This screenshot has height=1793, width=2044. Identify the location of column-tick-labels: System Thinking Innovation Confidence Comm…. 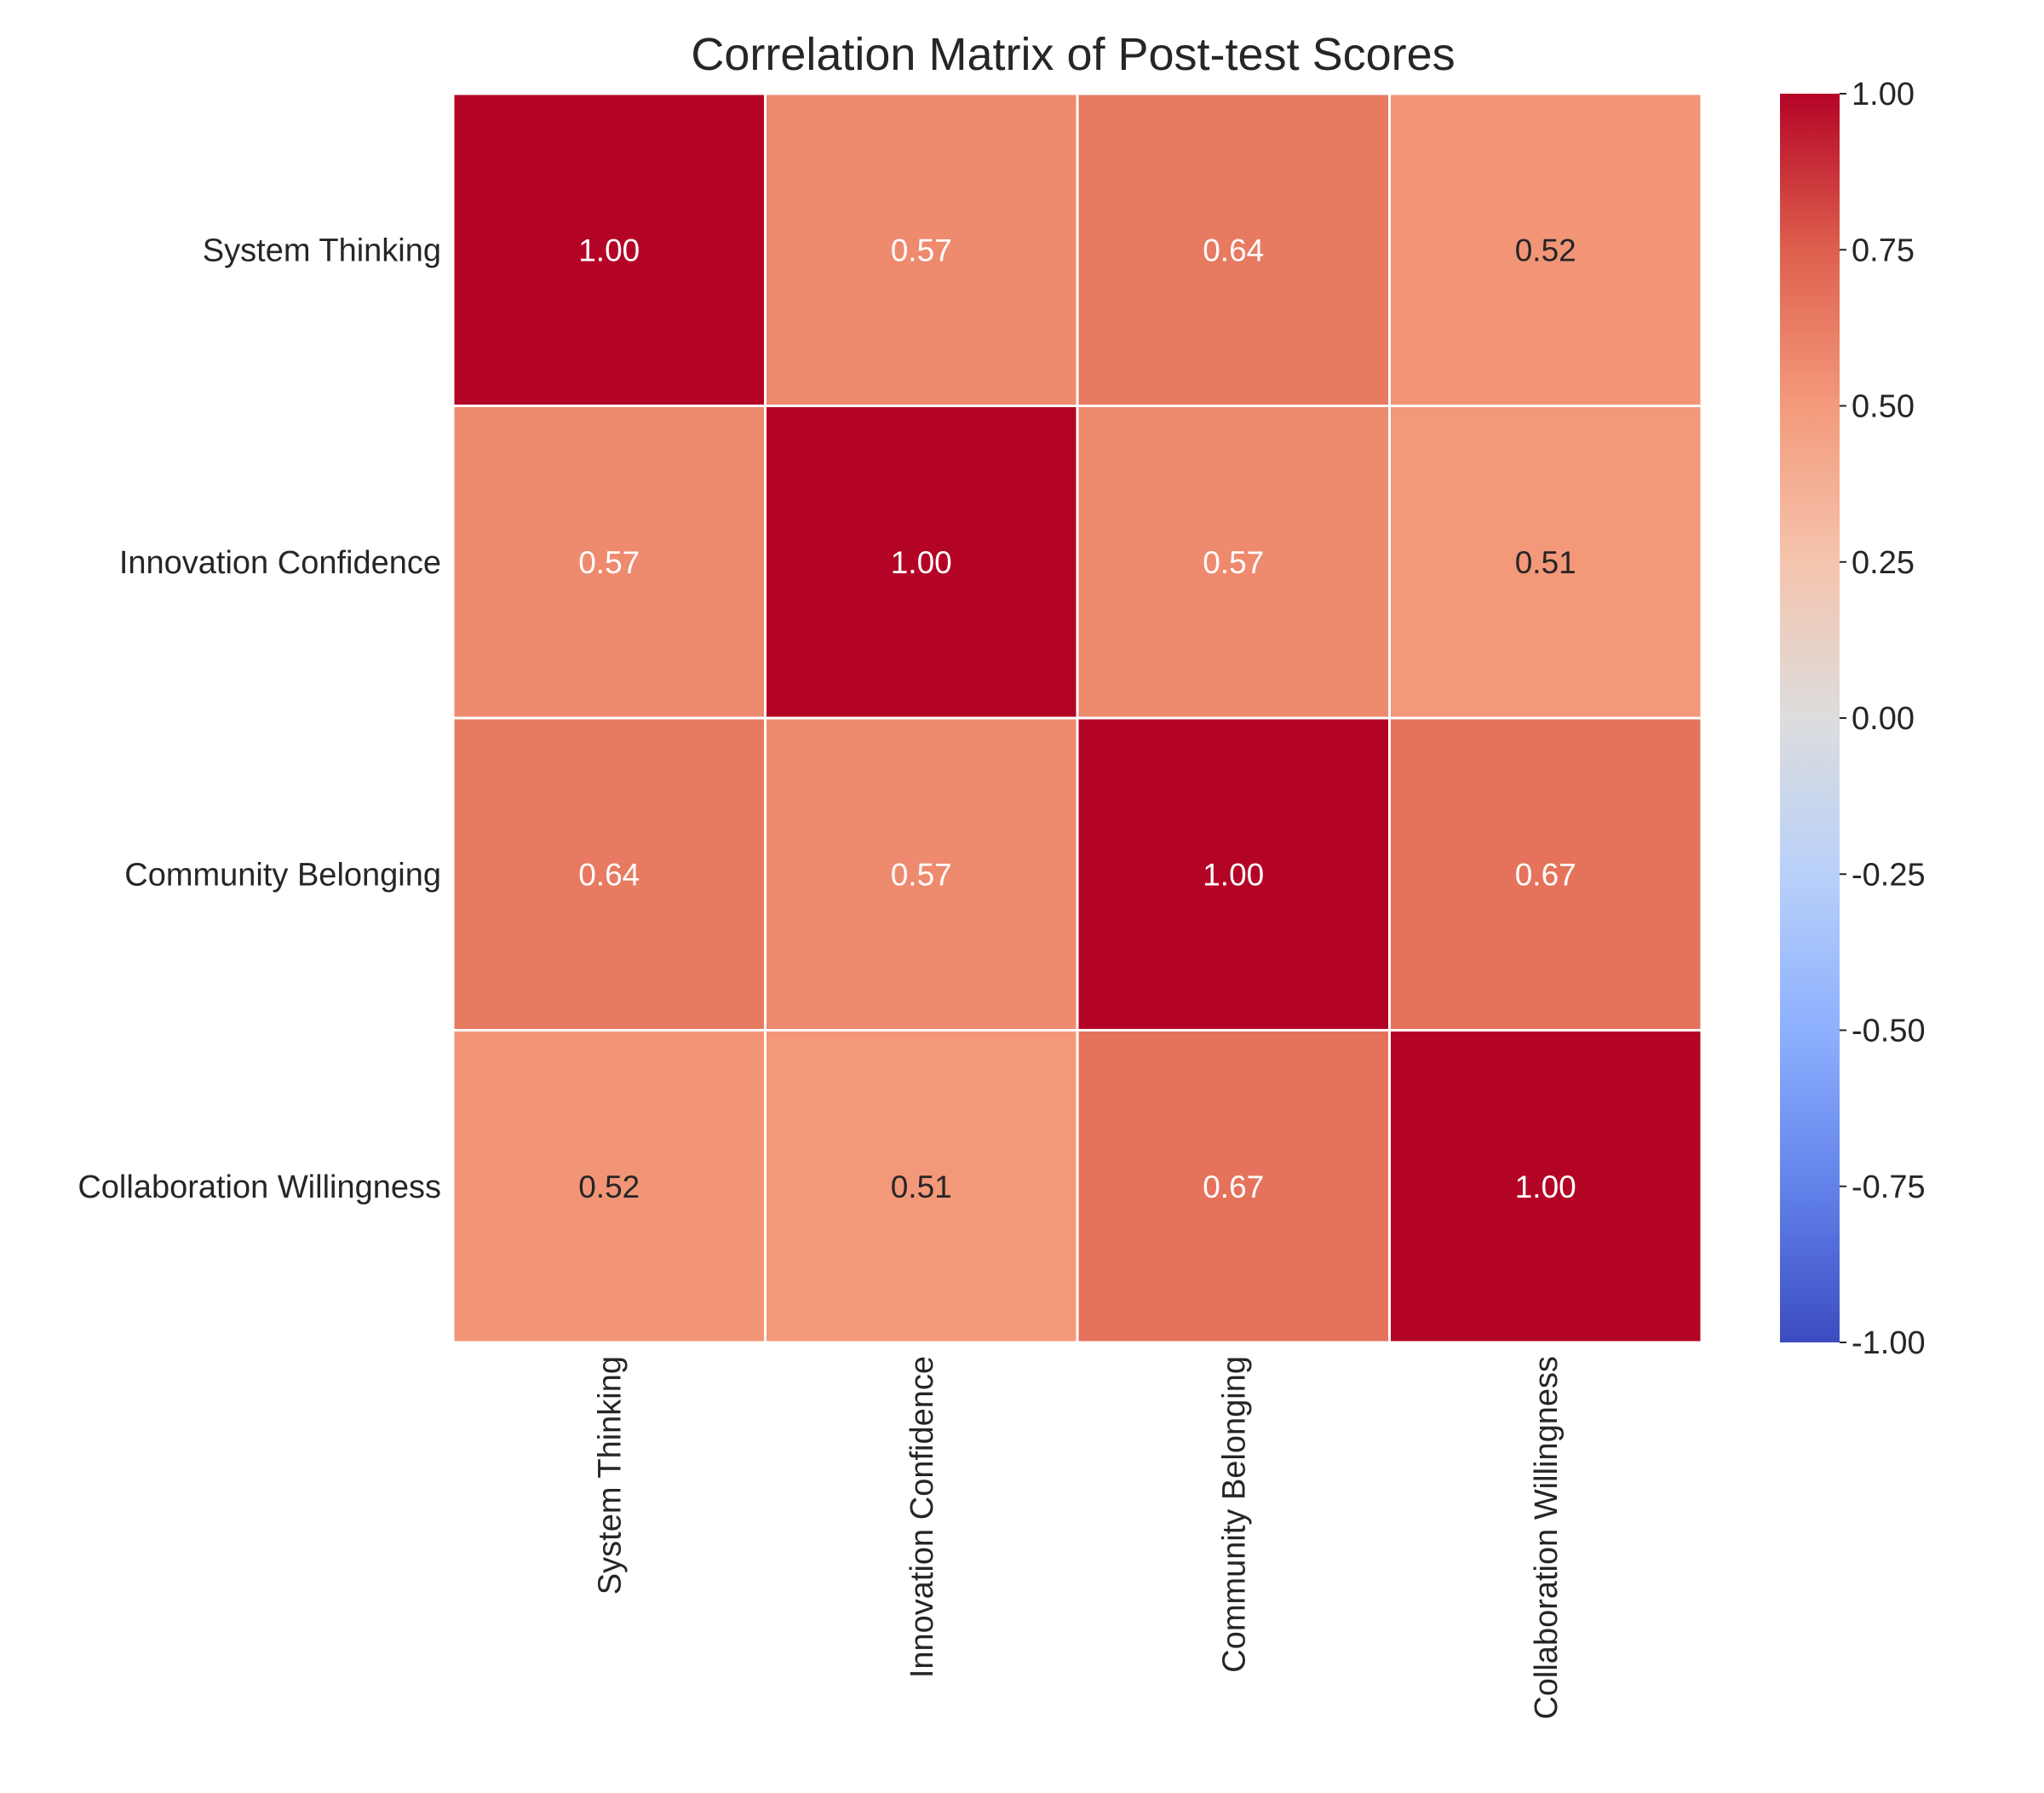
(1078, 1538).